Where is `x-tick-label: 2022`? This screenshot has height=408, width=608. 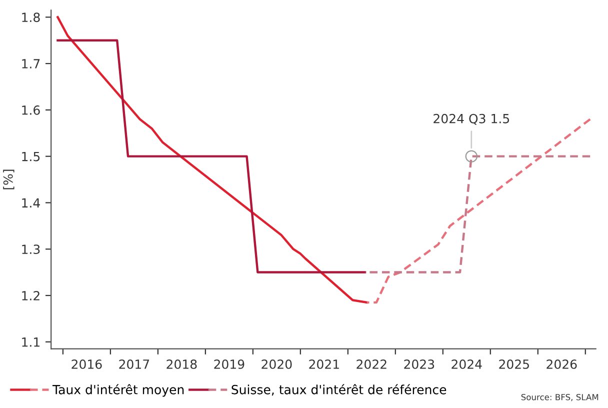
x-tick-label: 2022 is located at coordinates (371, 364).